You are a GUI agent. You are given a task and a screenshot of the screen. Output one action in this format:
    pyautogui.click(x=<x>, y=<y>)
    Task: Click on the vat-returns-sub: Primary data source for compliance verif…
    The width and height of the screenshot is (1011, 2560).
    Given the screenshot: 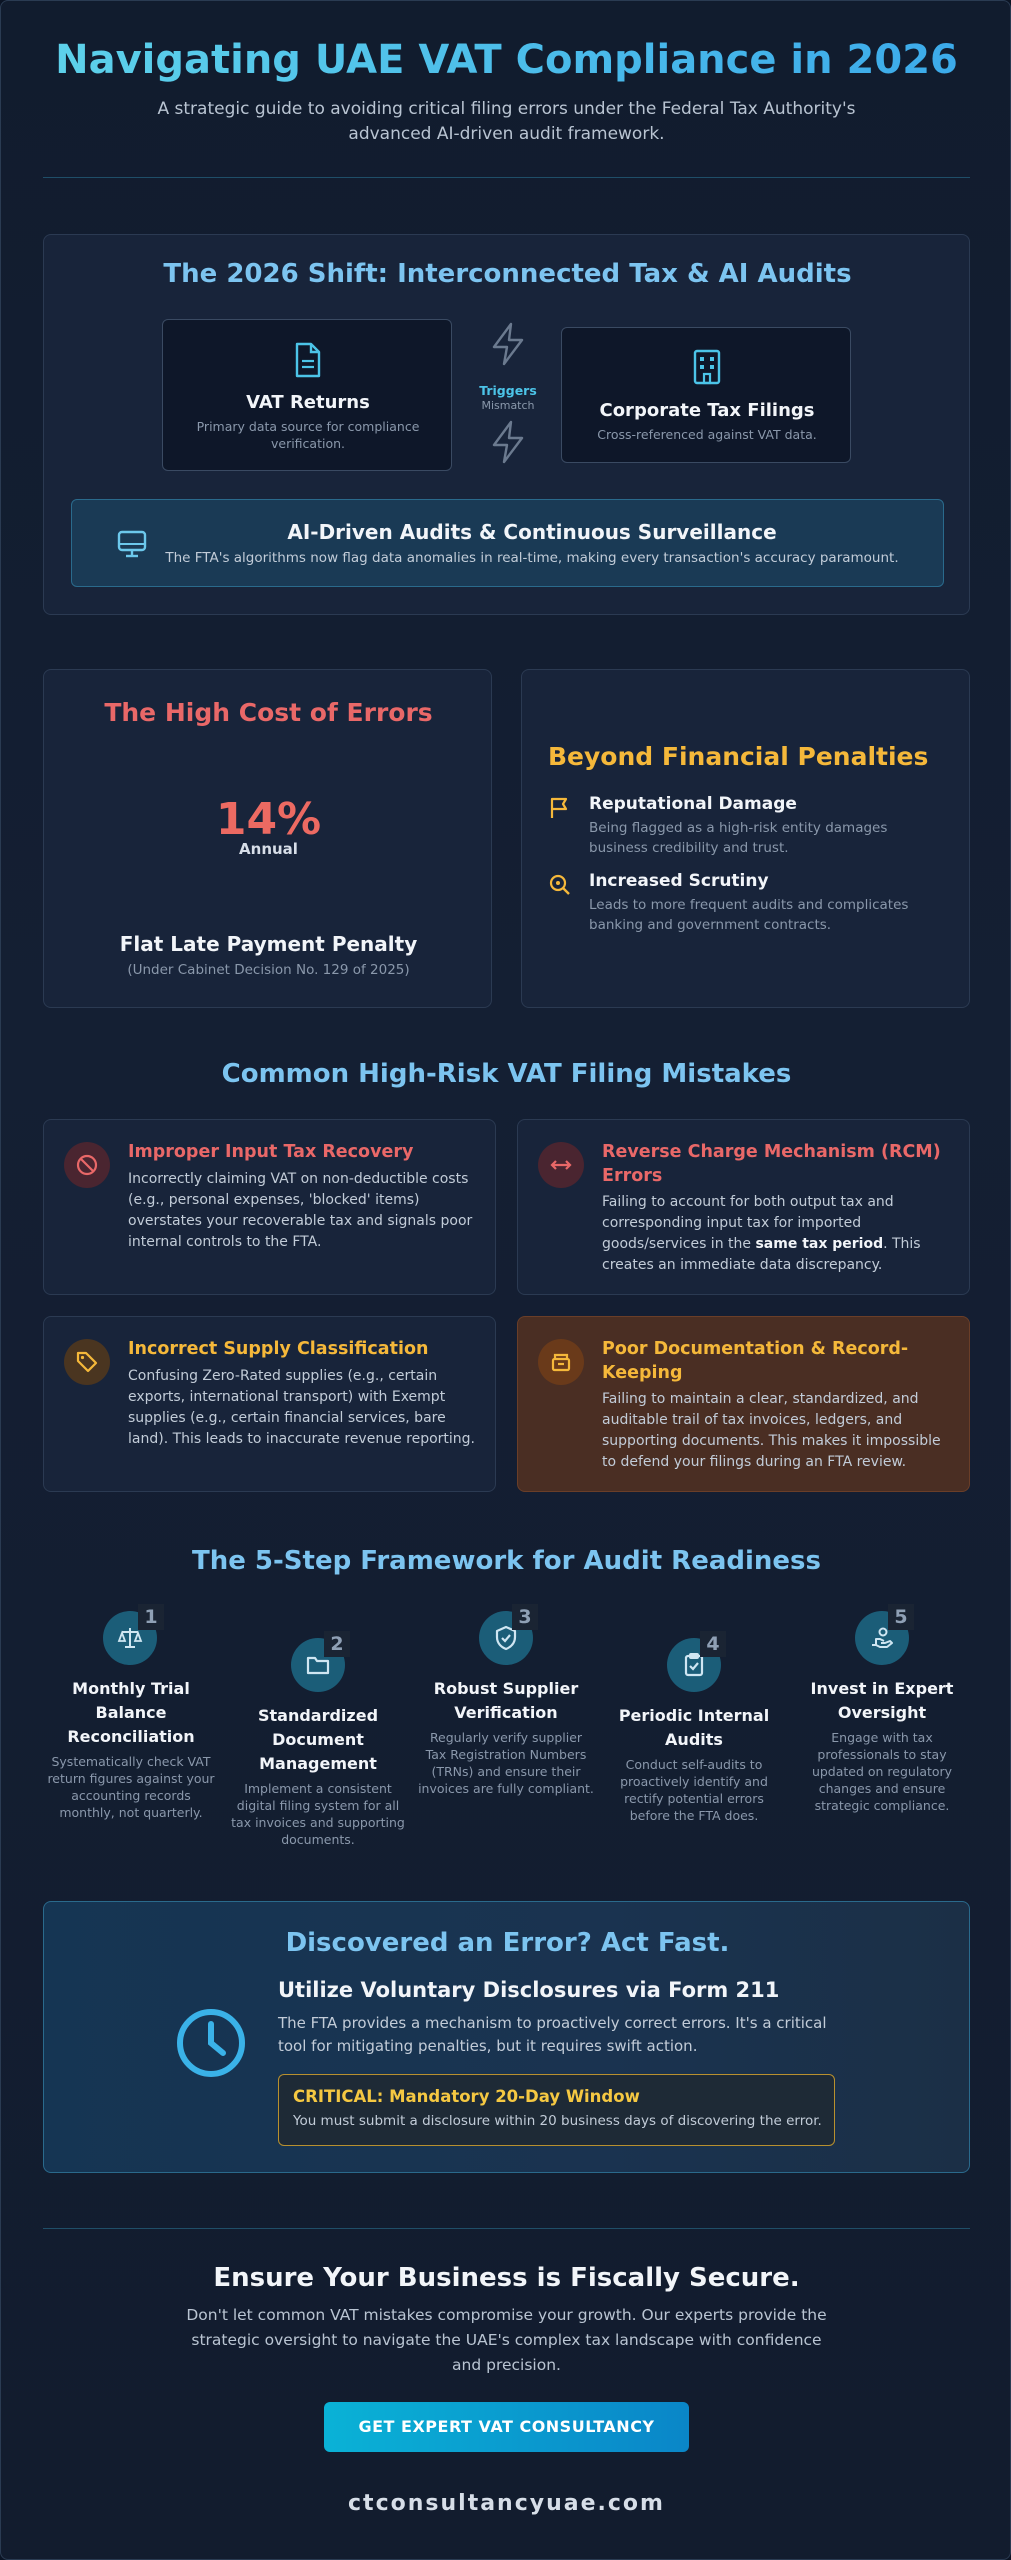 What is the action you would take?
    pyautogui.click(x=308, y=435)
    